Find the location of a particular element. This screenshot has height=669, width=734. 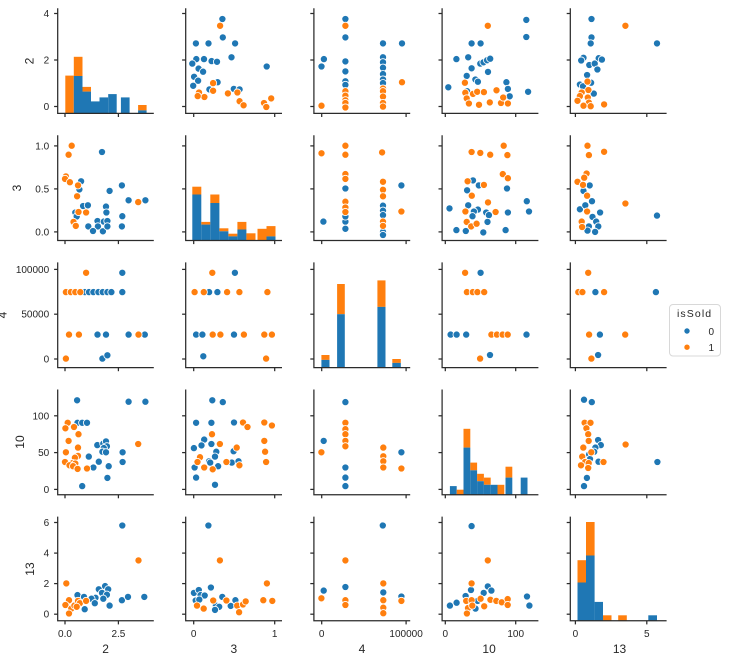

svg-text: 1.0 is located at coordinates (42, 146).